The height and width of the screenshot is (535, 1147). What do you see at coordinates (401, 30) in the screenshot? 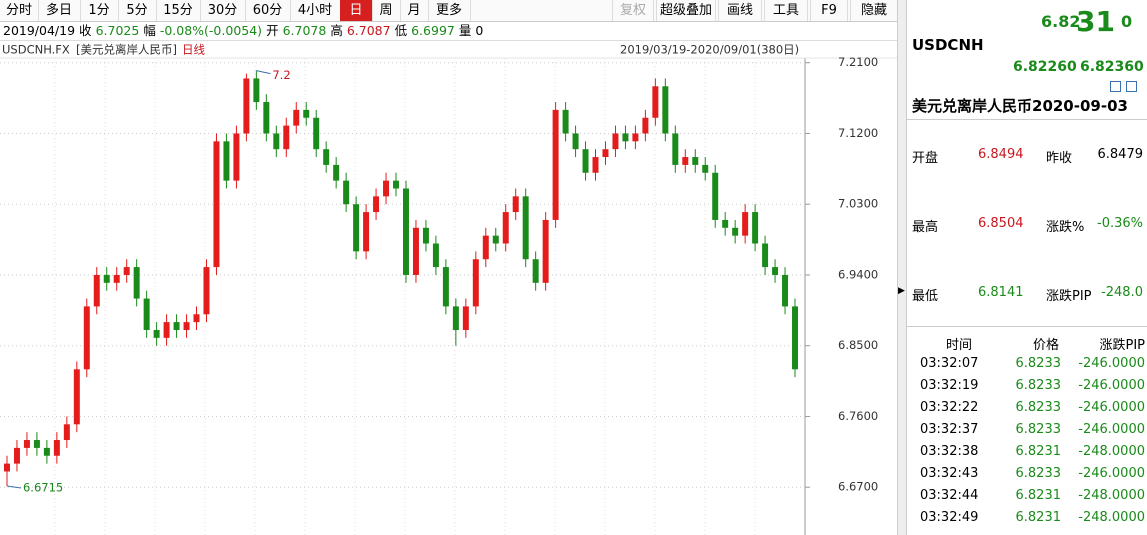
I see `info-low-label: 低` at bounding box center [401, 30].